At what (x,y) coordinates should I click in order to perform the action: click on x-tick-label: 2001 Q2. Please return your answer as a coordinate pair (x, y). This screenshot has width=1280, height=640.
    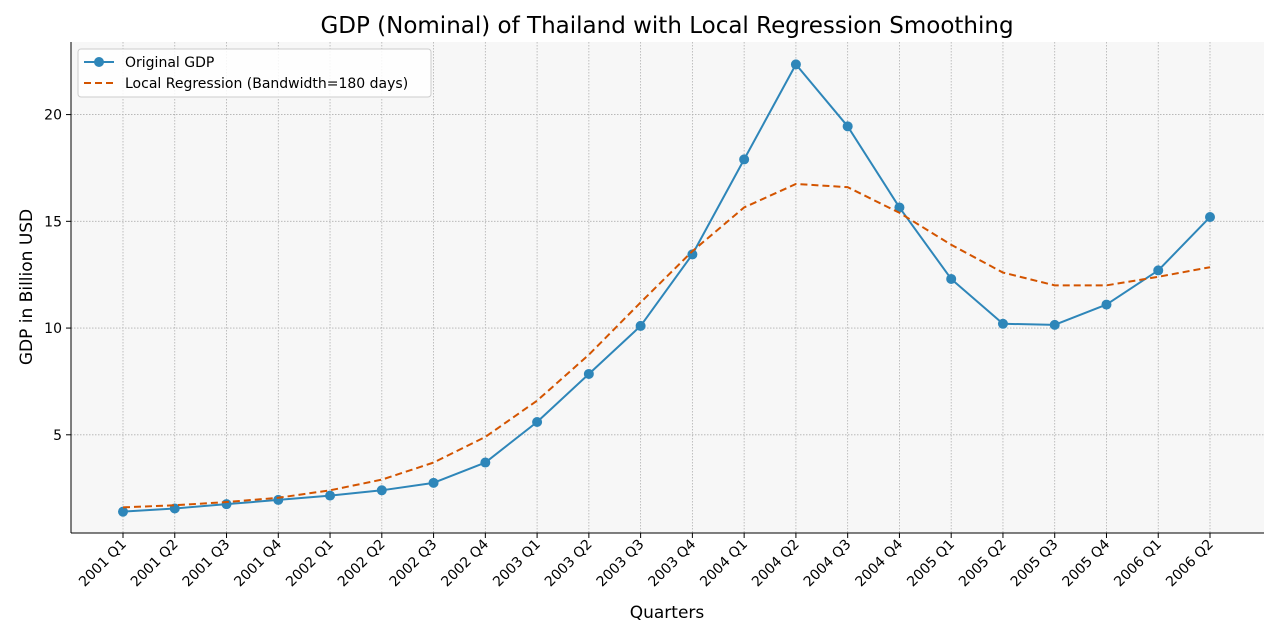
    Looking at the image, I should click on (155, 564).